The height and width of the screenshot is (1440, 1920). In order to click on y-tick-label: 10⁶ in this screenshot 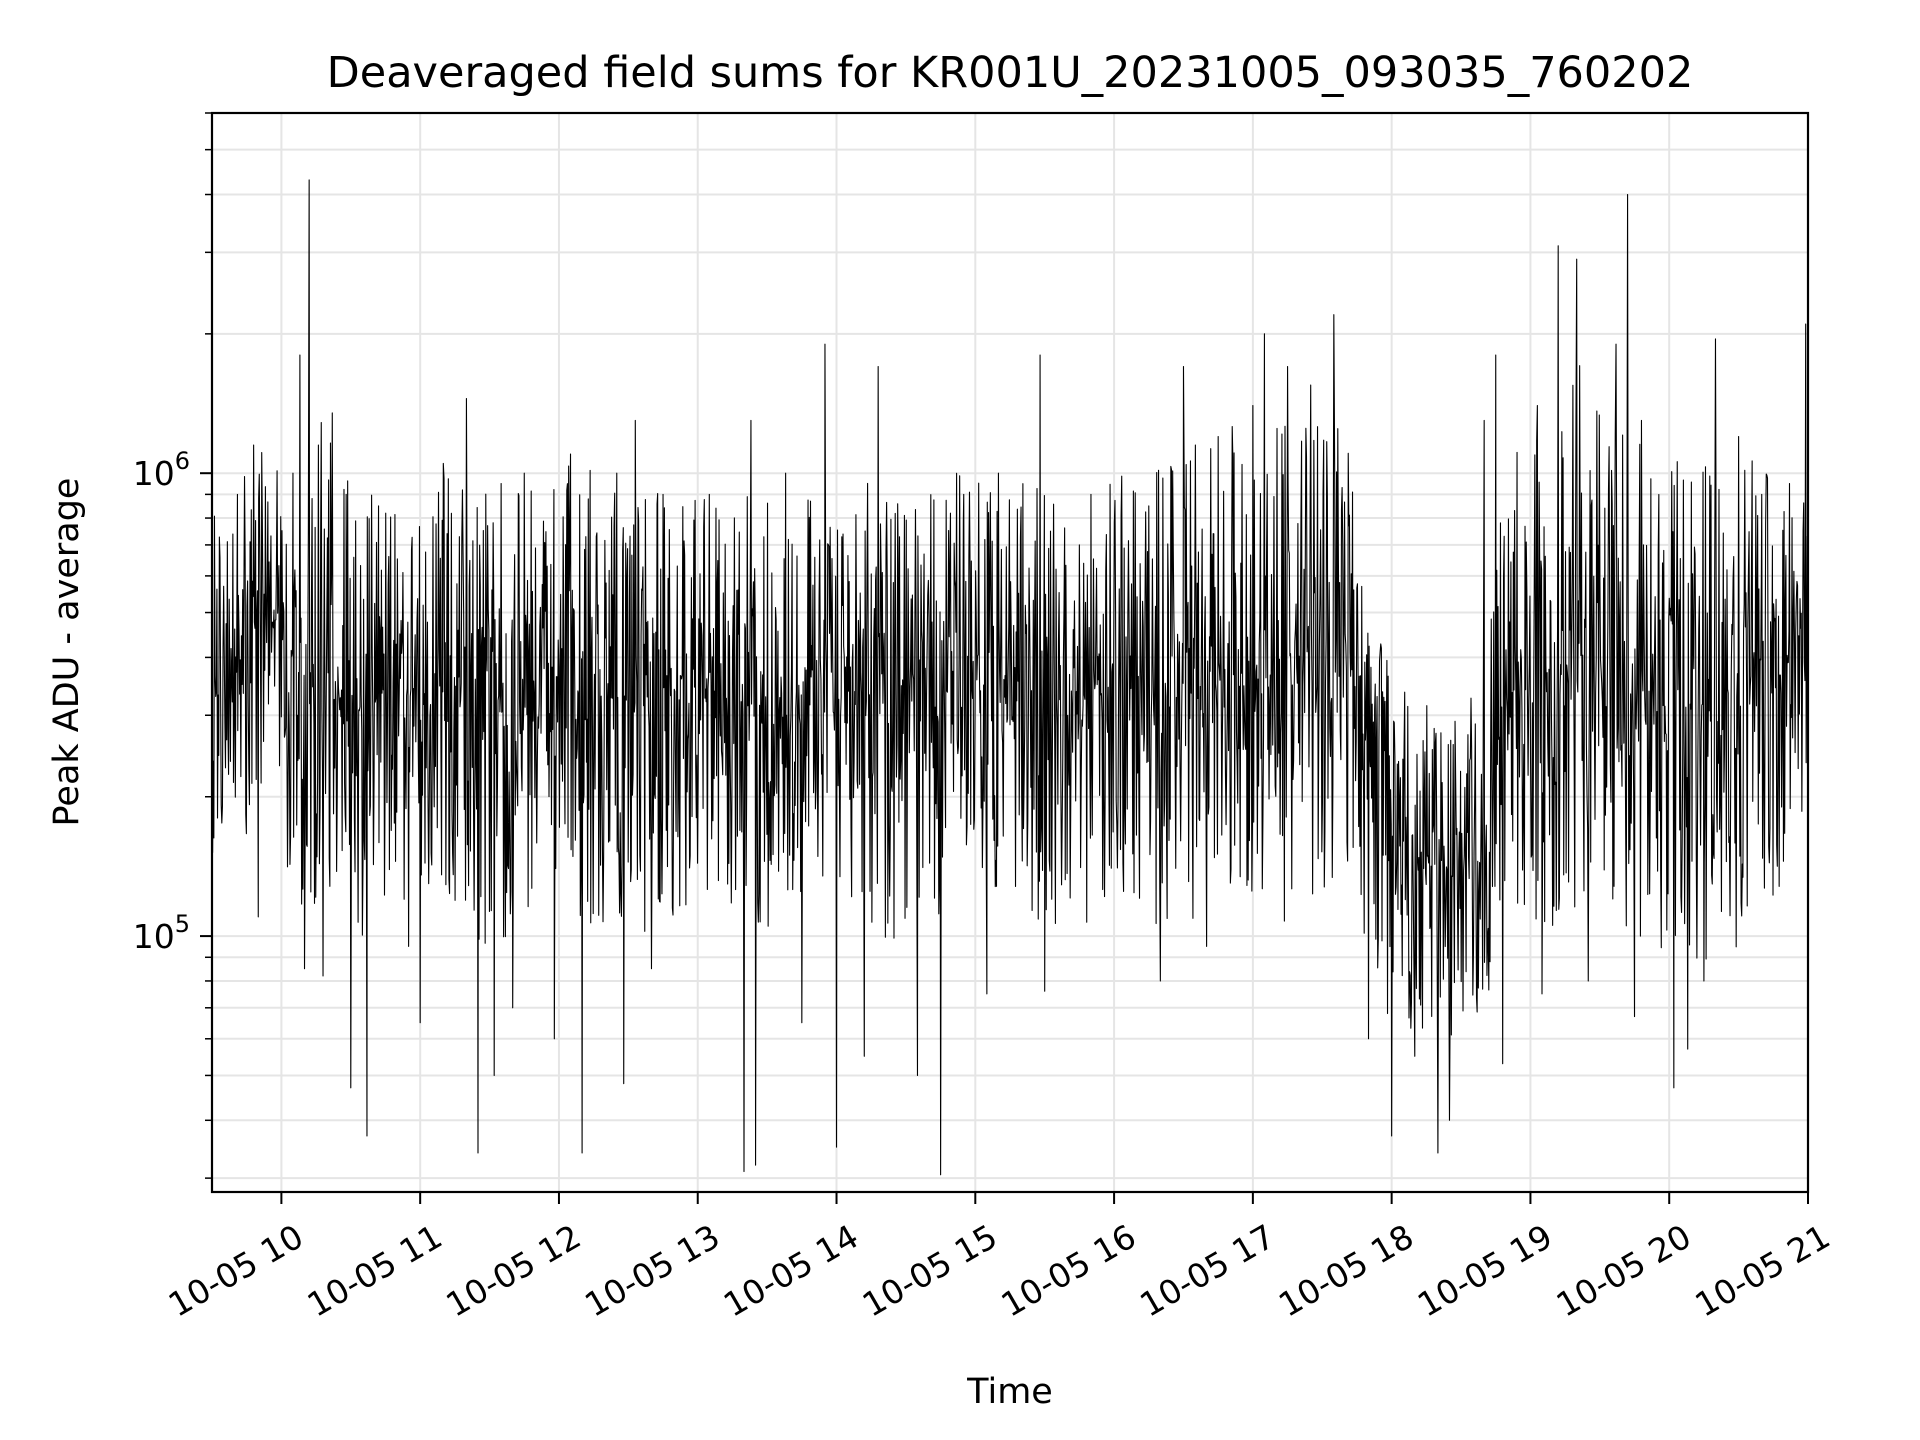, I will do `click(161, 470)`.